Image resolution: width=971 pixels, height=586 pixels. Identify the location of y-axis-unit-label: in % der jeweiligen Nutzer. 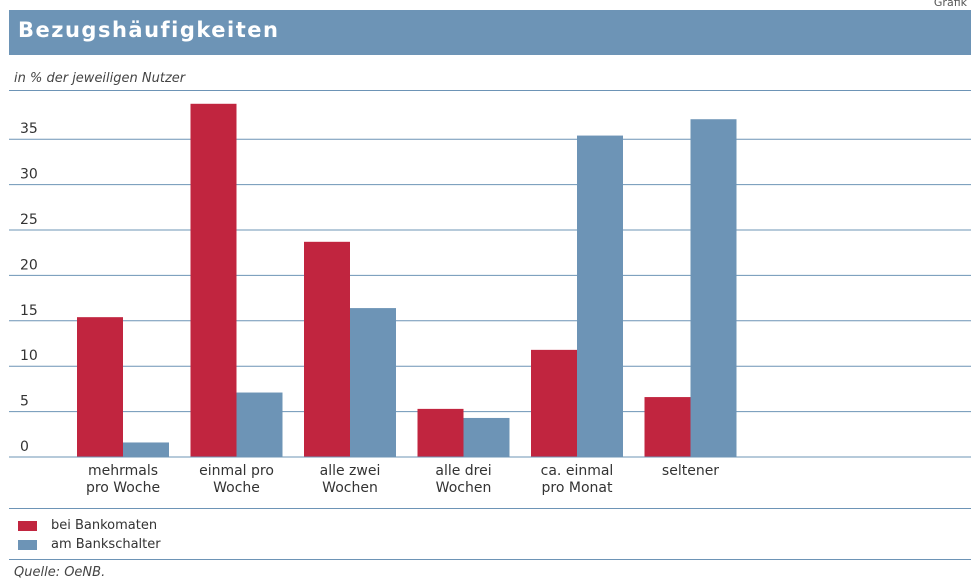
(100, 78).